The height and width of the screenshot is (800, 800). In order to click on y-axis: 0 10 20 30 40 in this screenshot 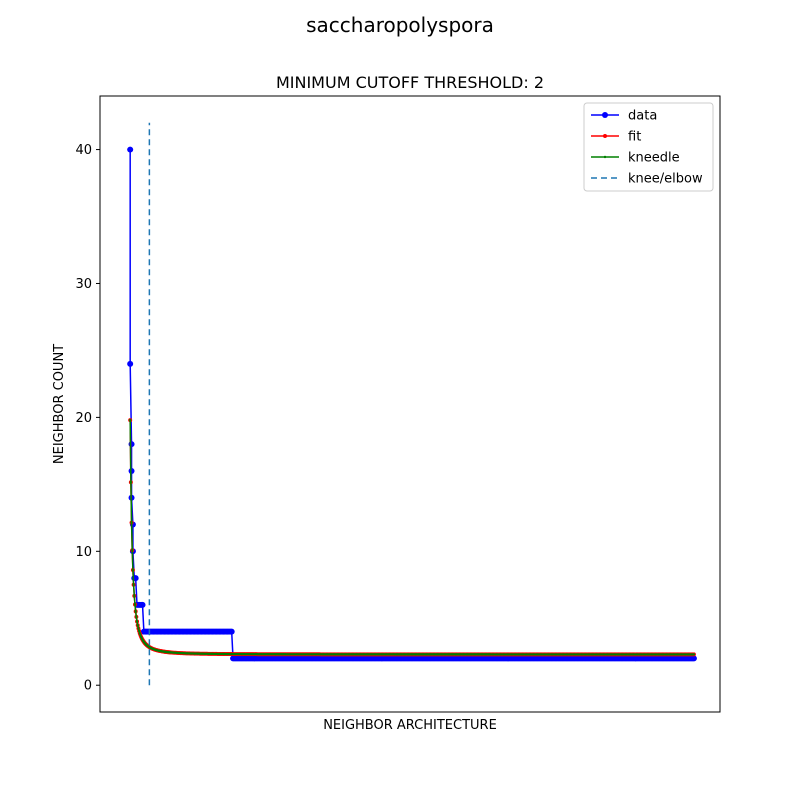, I will do `click(87, 418)`.